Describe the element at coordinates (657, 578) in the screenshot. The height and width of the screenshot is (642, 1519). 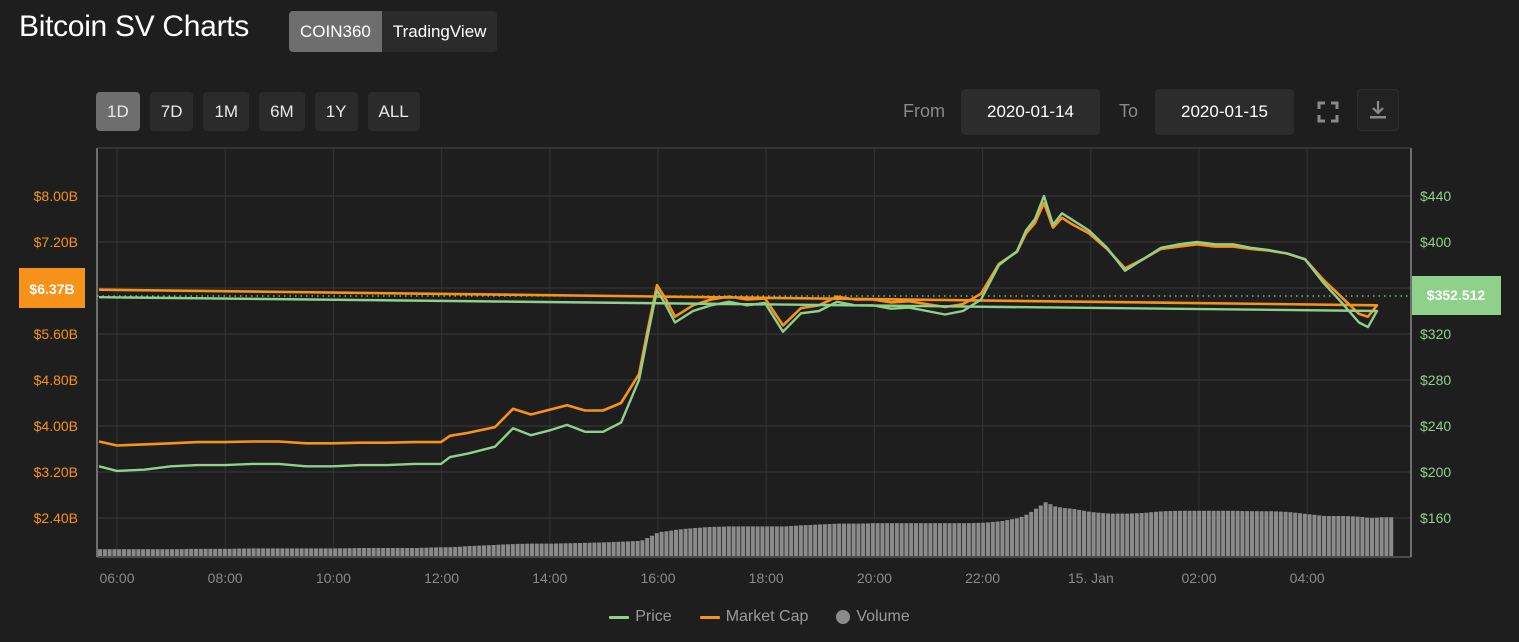
I see `svg-text: 16:00` at that location.